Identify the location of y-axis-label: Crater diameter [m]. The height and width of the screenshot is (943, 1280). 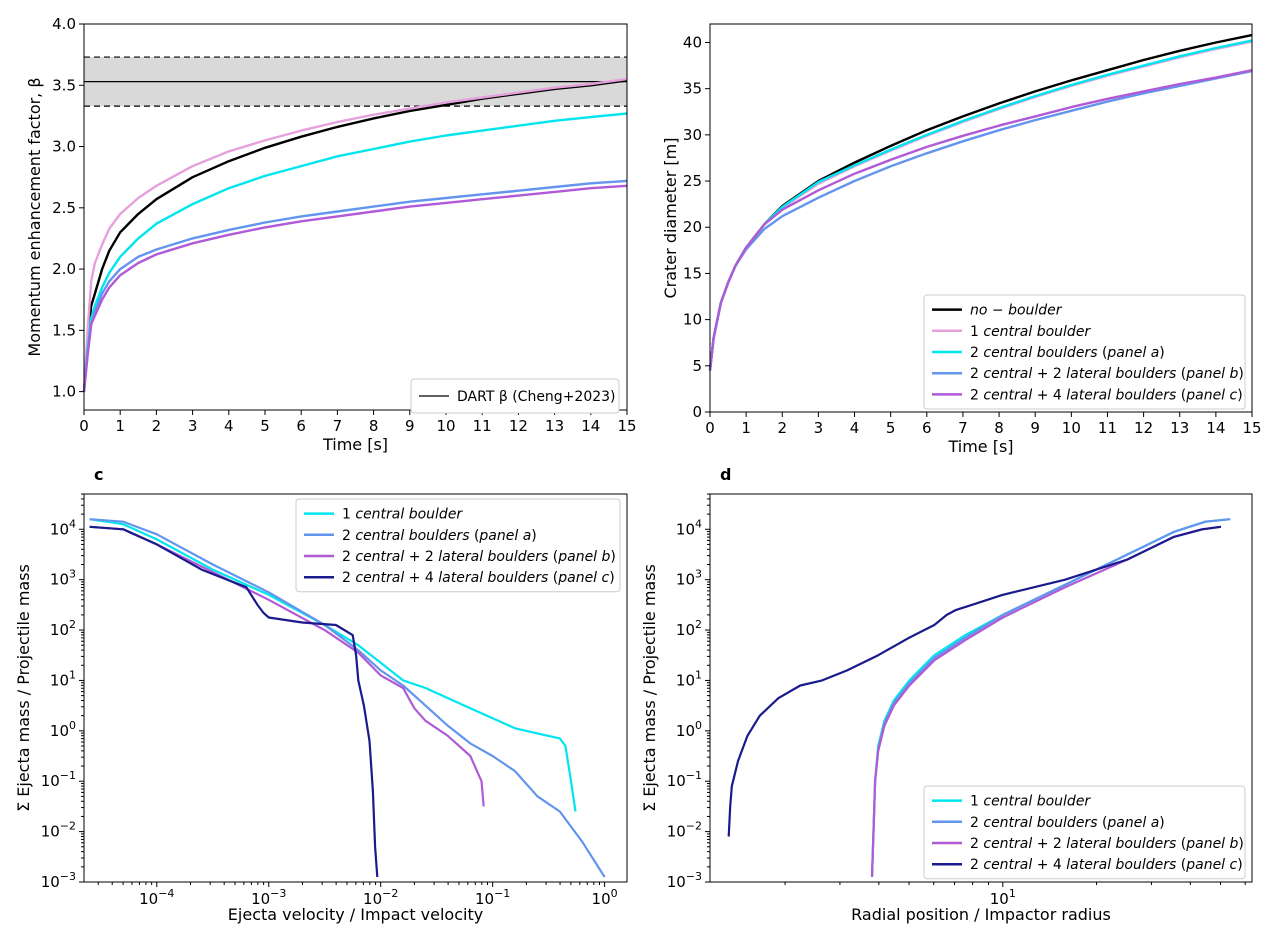
(670, 217).